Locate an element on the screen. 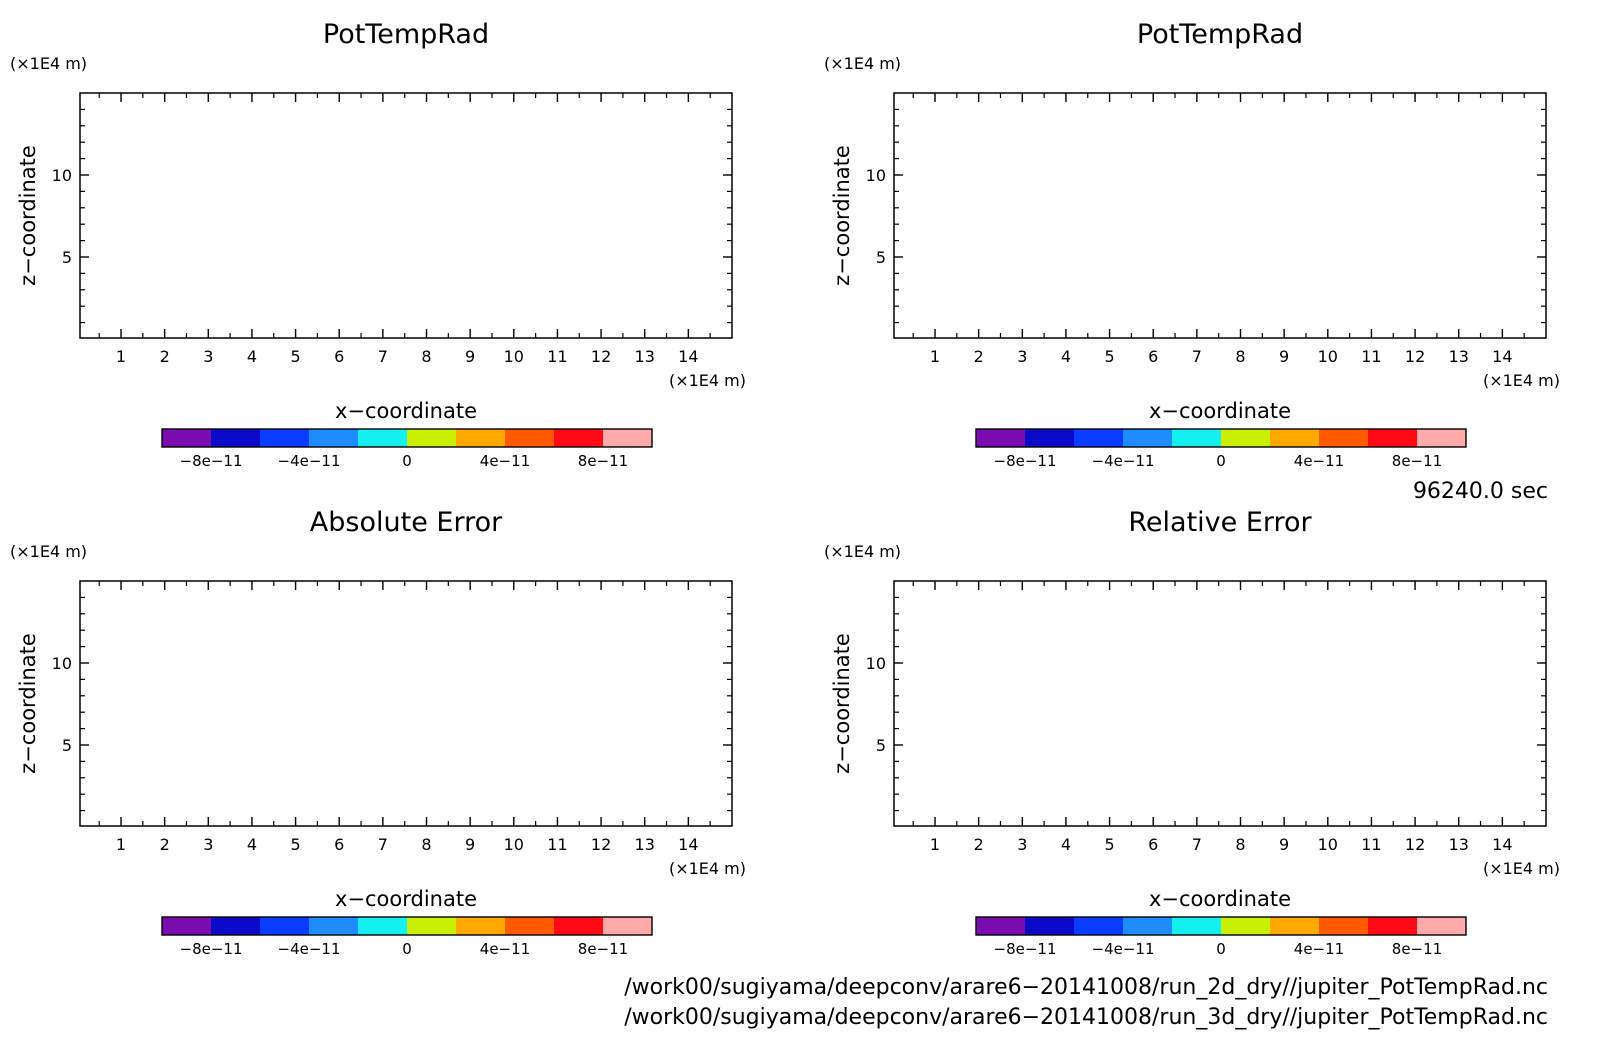 The width and height of the screenshot is (1604, 1054). panel-4-x-tick-label-1: 1 is located at coordinates (935, 844).